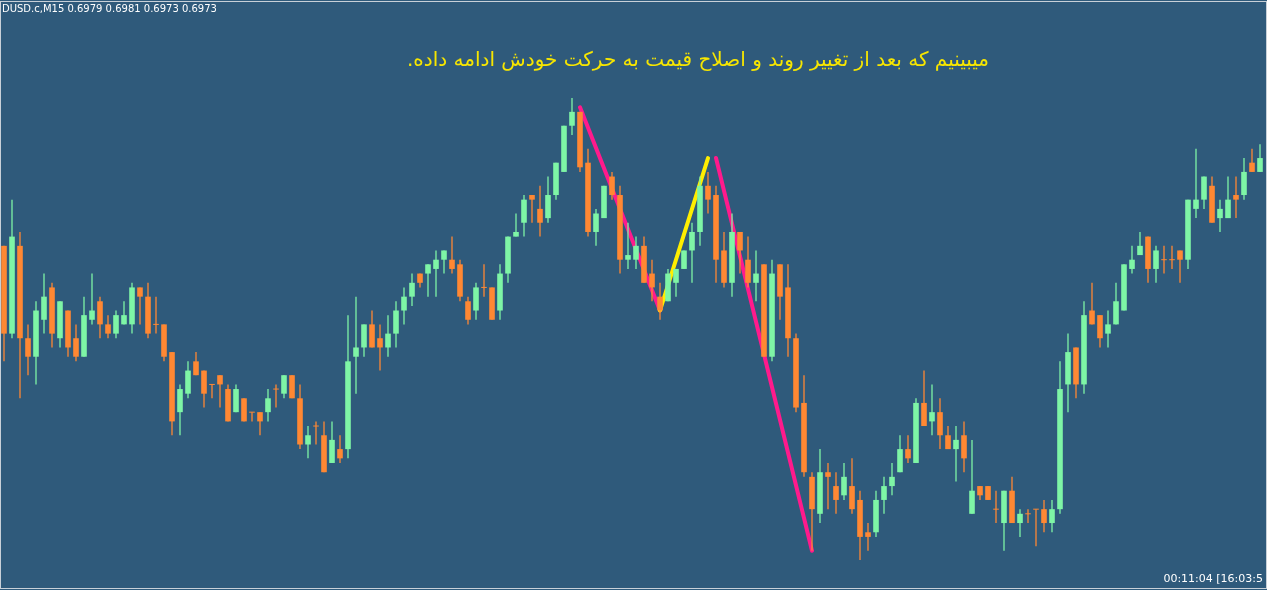  What do you see at coordinates (698, 59) in the screenshot?
I see `chart-title: میبینیم که بعد از تغییر روند و اصلاح قیمت به حرکت خودش ادامه داده.` at bounding box center [698, 59].